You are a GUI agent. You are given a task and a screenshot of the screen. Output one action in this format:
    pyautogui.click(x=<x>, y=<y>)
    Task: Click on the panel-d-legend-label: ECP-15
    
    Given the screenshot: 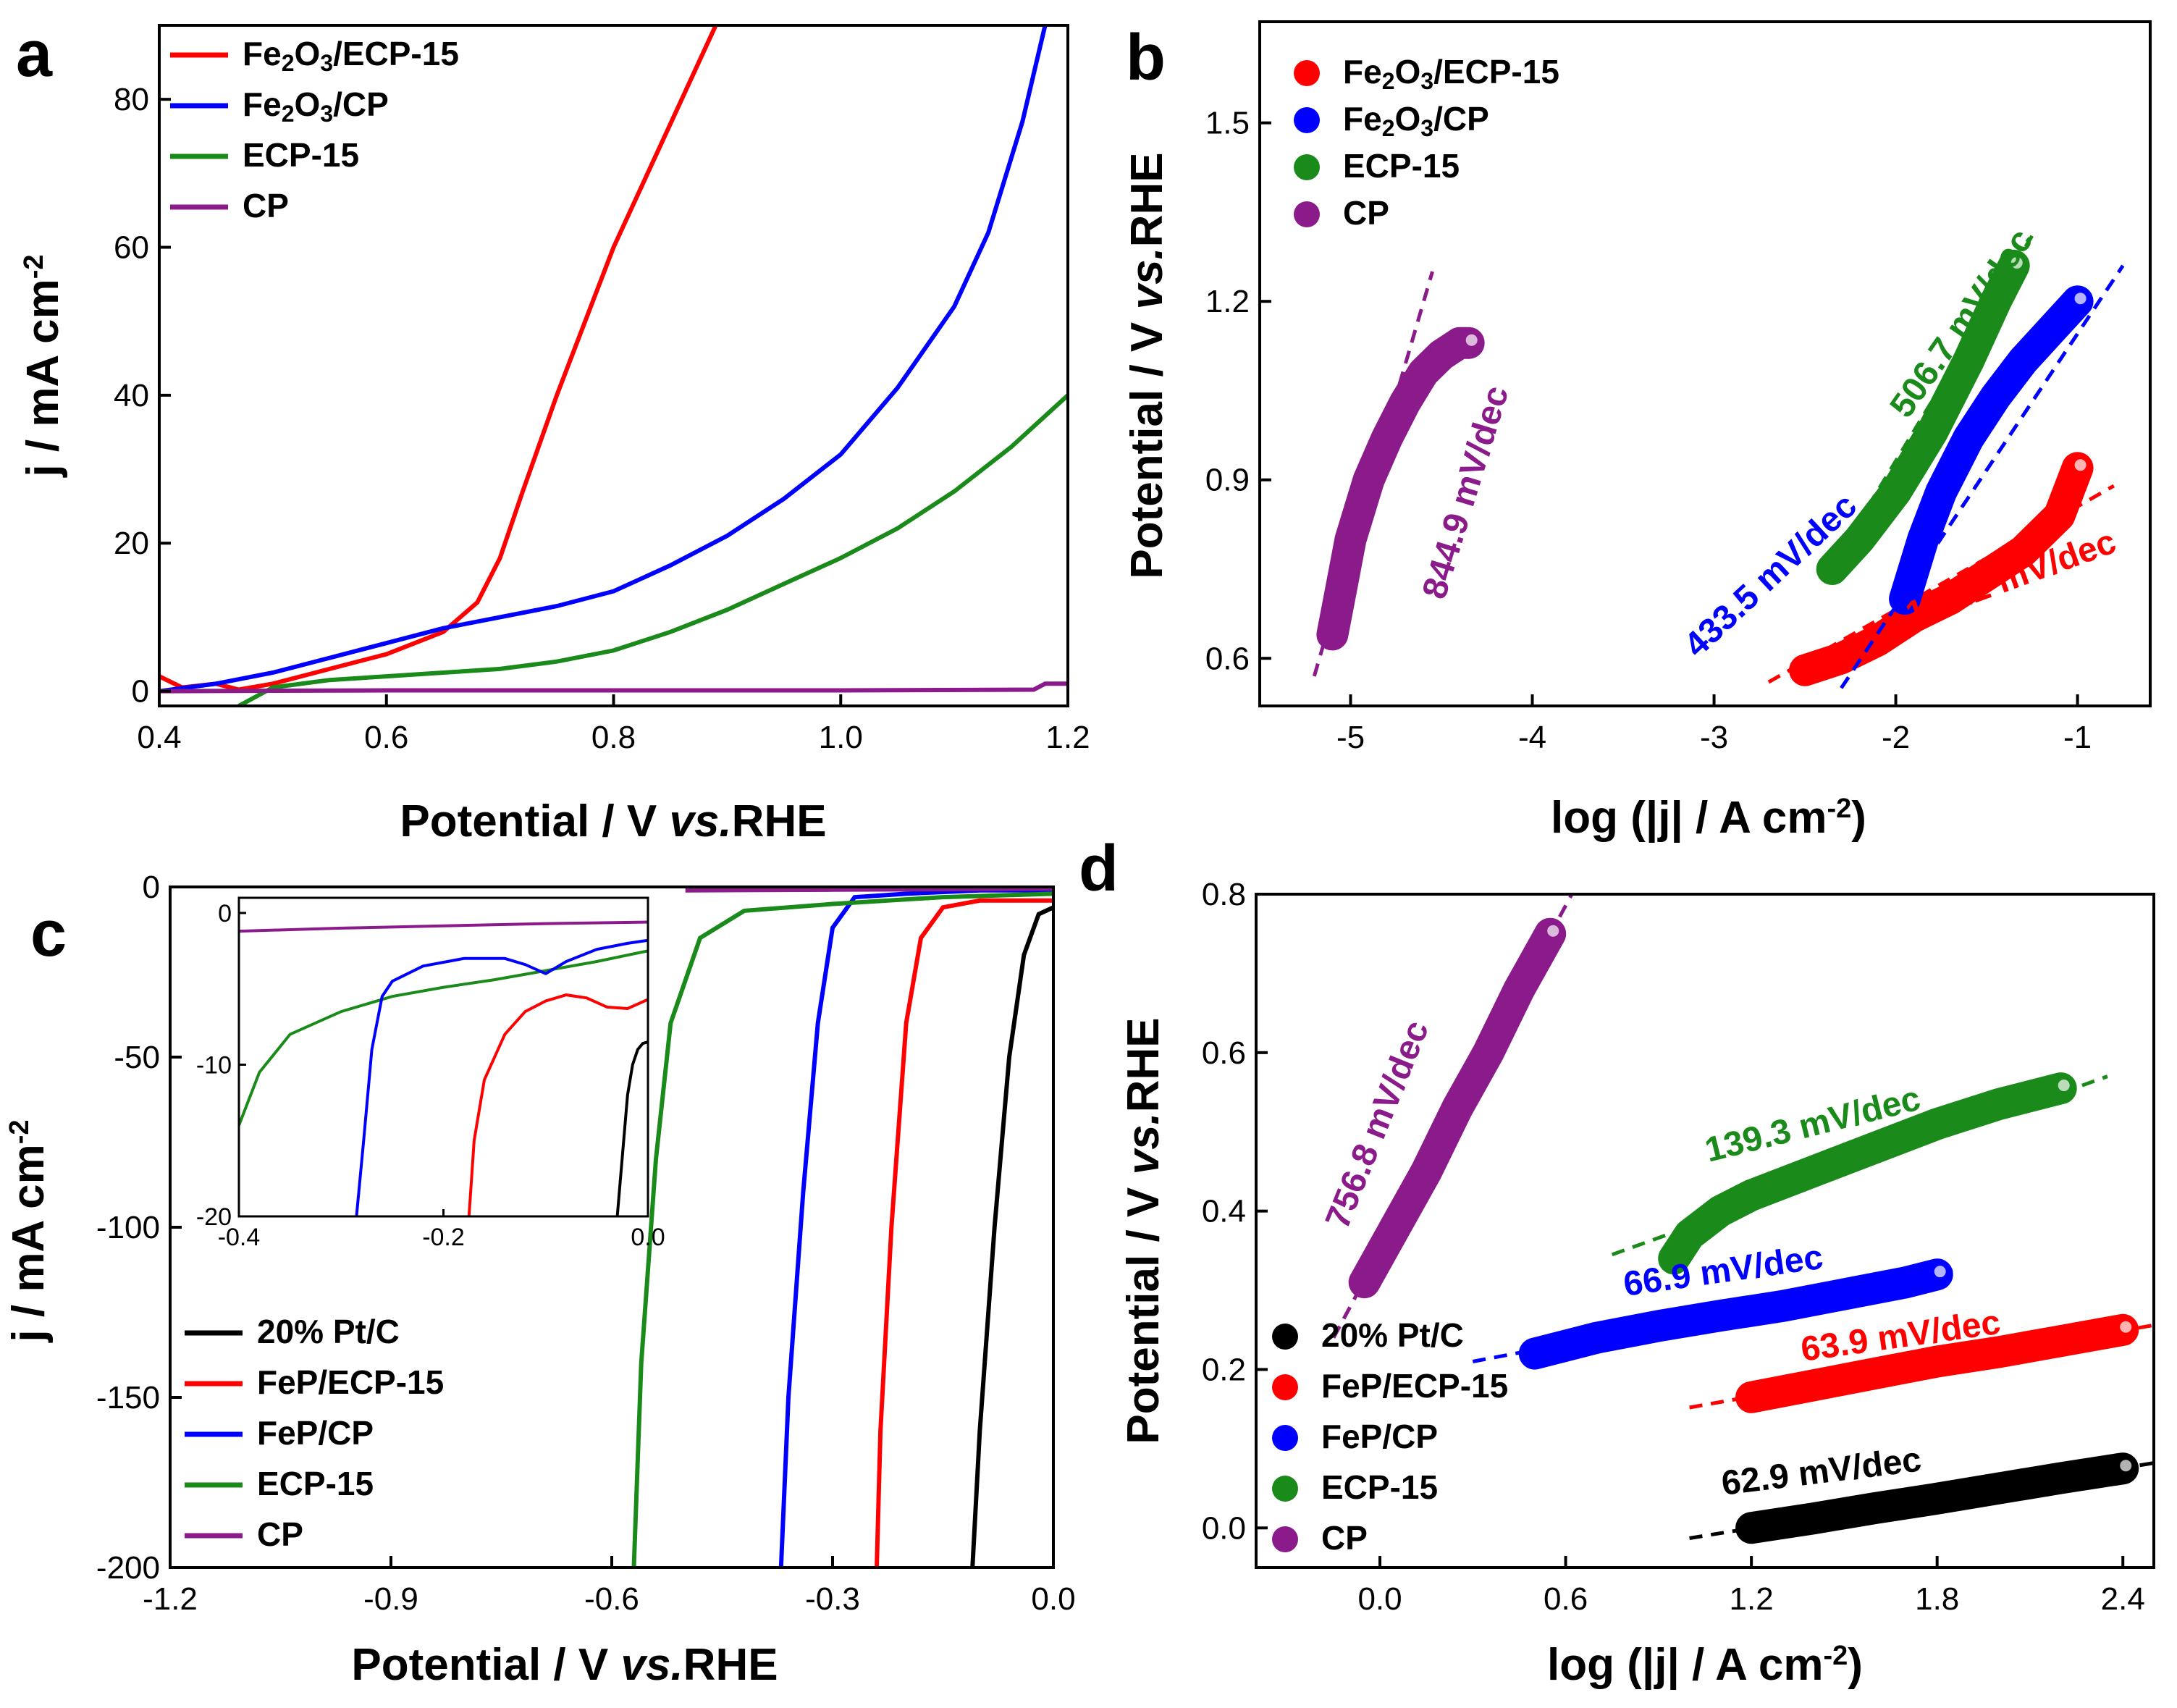 What is the action you would take?
    pyautogui.click(x=1379, y=1487)
    